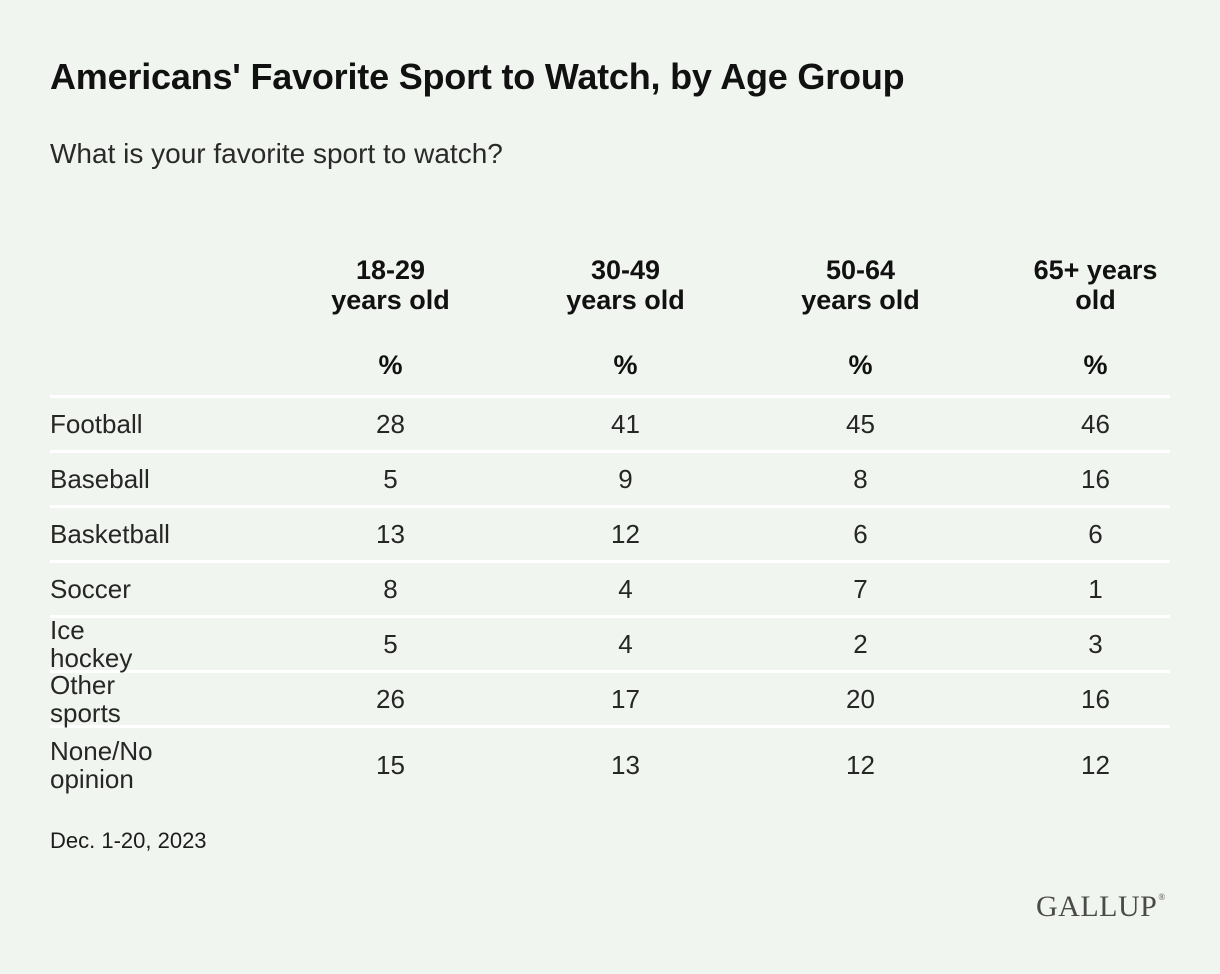 The width and height of the screenshot is (1220, 974). I want to click on row-label: Ice hockey, so click(91, 644).